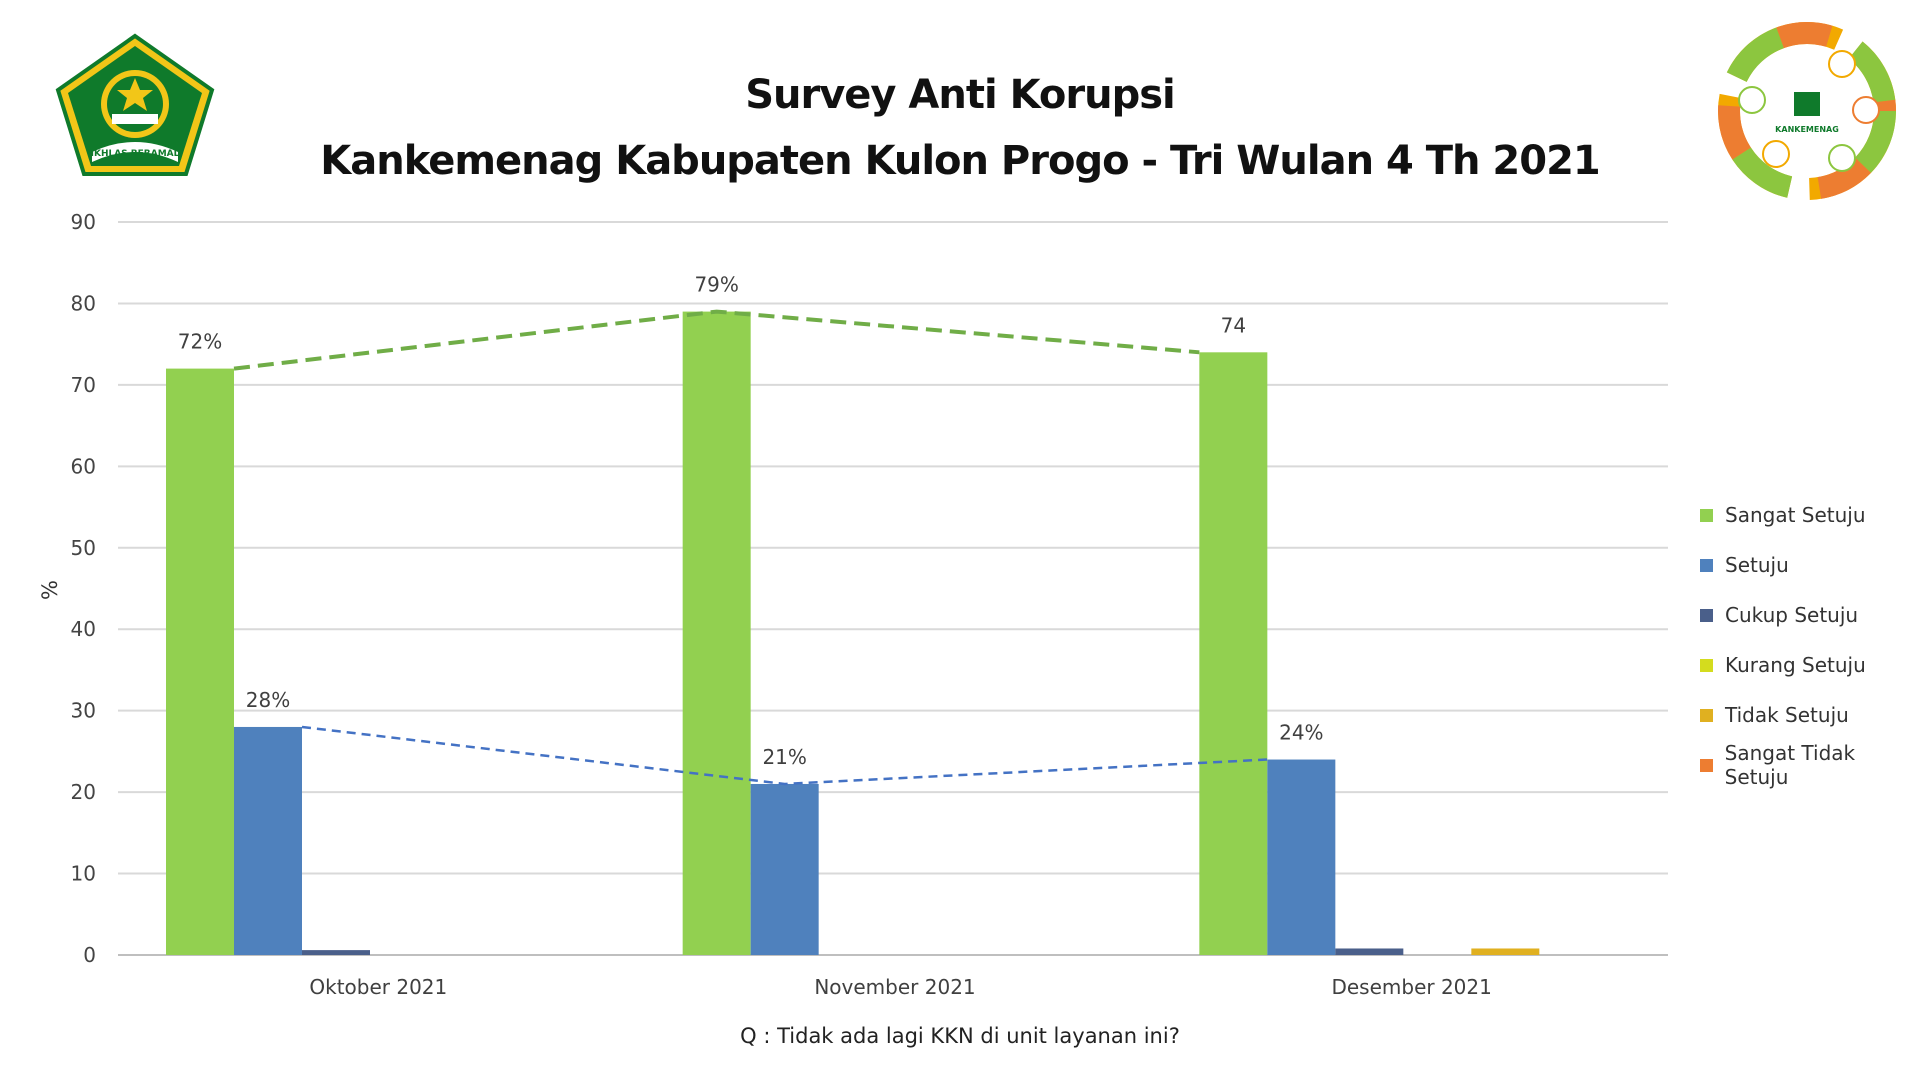 The width and height of the screenshot is (1920, 1080). What do you see at coordinates (378, 987) in the screenshot?
I see `x-tick-label: Oktober 2021` at bounding box center [378, 987].